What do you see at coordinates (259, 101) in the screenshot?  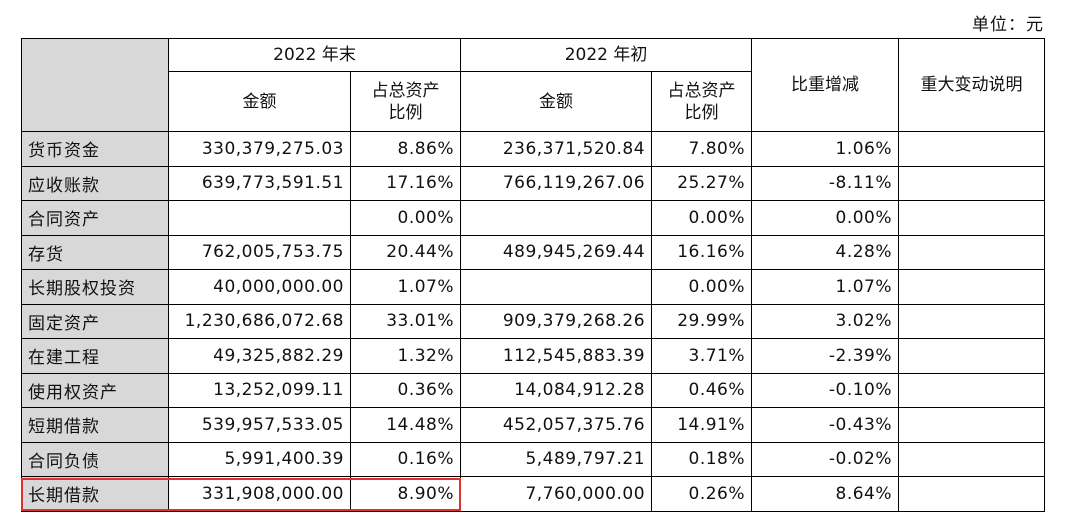 I see `header-end-amount: 金额` at bounding box center [259, 101].